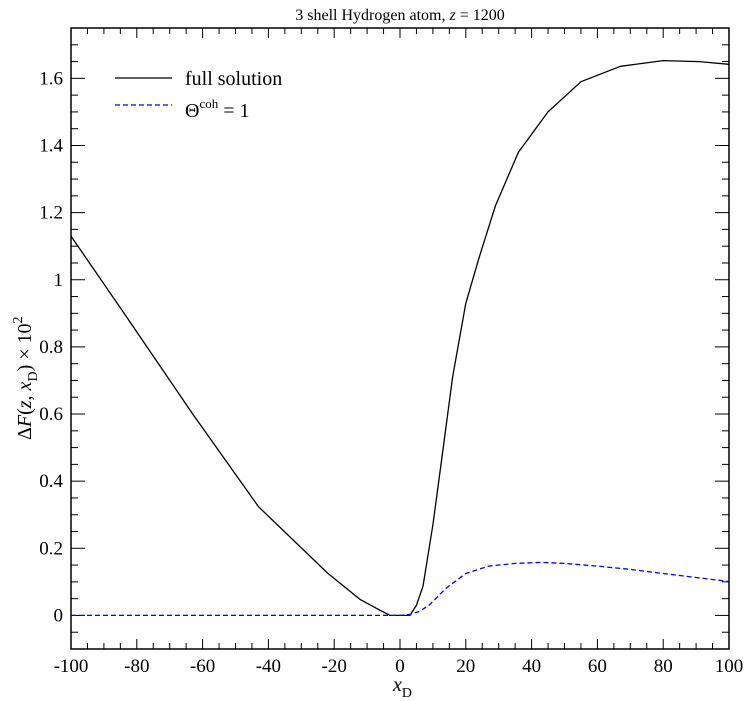 The height and width of the screenshot is (701, 747). Describe the element at coordinates (597, 666) in the screenshot. I see `x-tick-label: 60` at that location.